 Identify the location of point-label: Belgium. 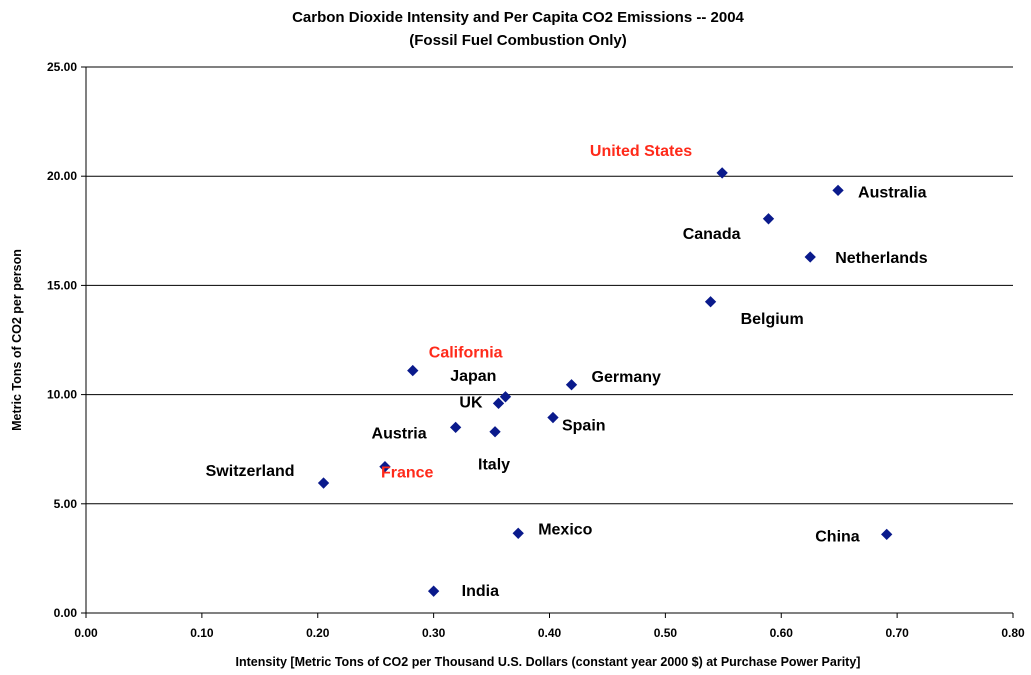
(772, 319).